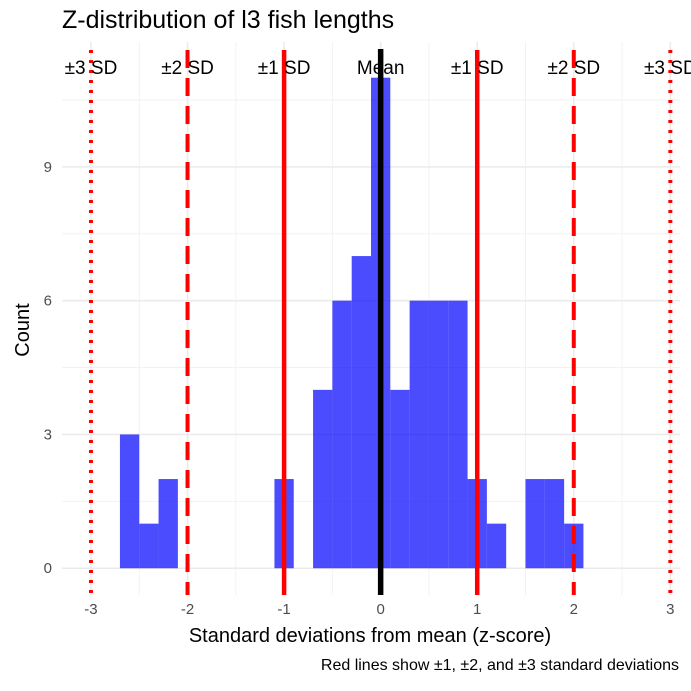  What do you see at coordinates (90, 609) in the screenshot?
I see `x-tick-label: -3` at bounding box center [90, 609].